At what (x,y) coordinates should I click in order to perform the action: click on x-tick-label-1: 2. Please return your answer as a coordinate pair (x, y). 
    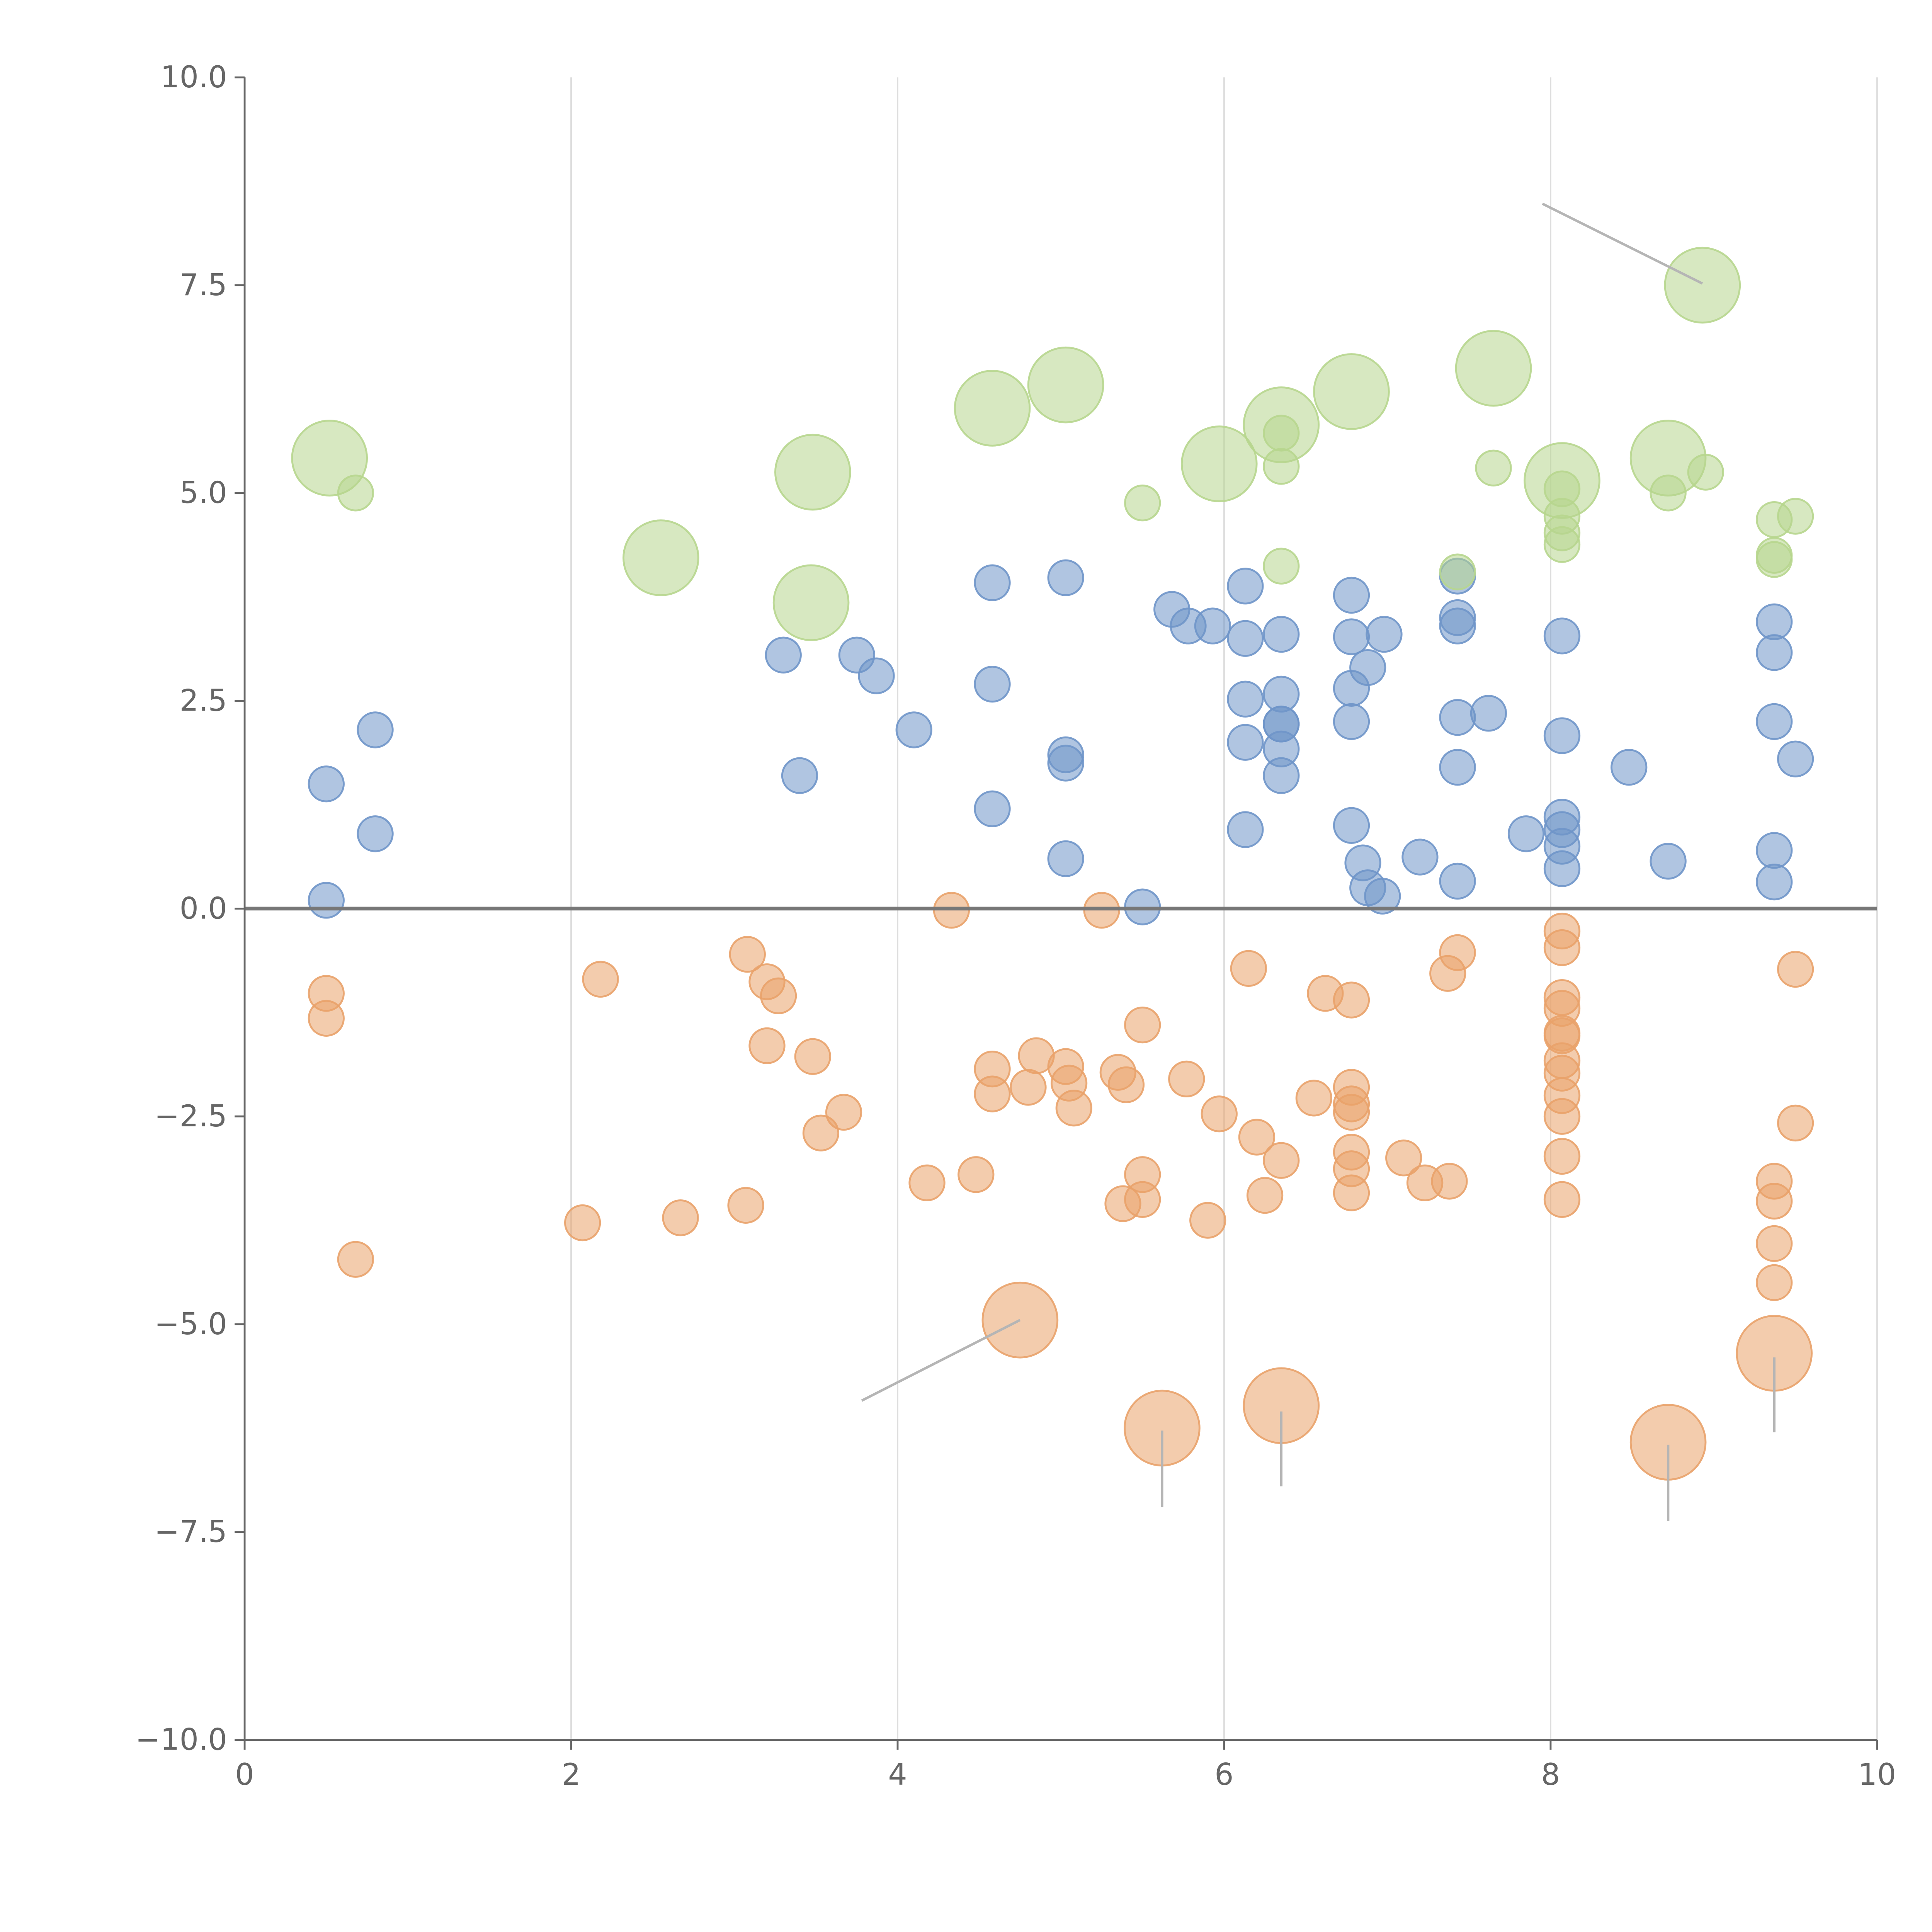
    Looking at the image, I should click on (571, 1774).